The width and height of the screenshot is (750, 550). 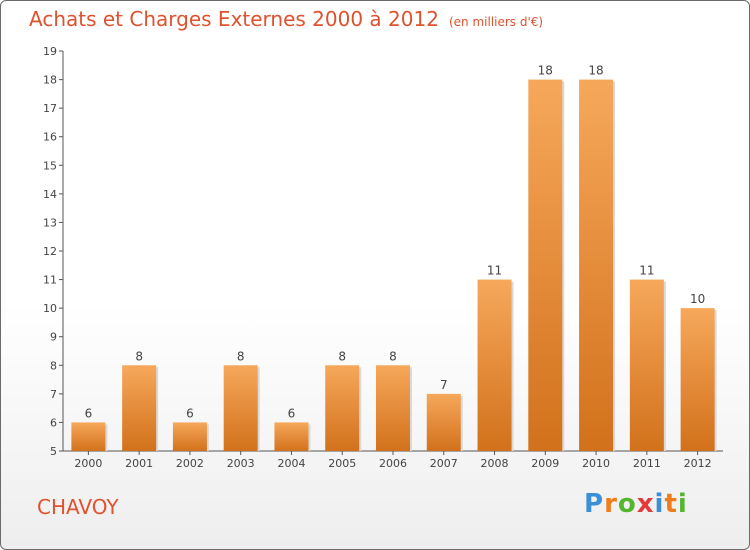 What do you see at coordinates (234, 19) in the screenshot?
I see `chart-title-text: Achats et Charges Externes 2000 à 2012` at bounding box center [234, 19].